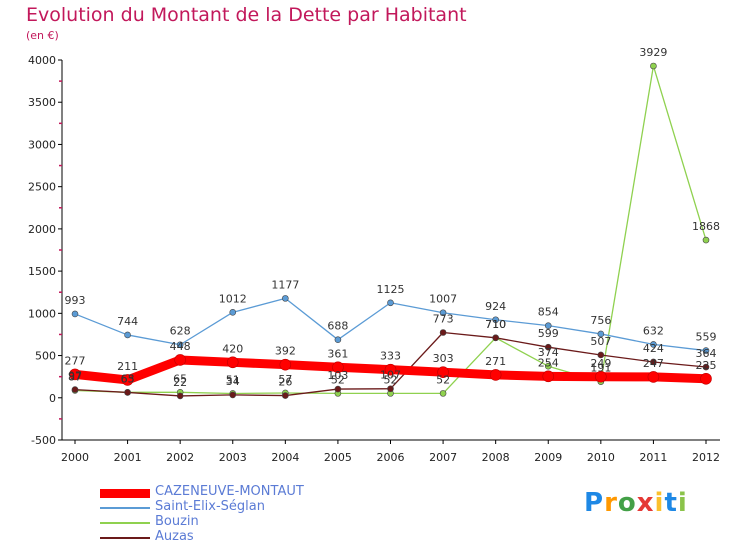 The image size is (750, 550). I want to click on data-label: 1868, so click(706, 226).